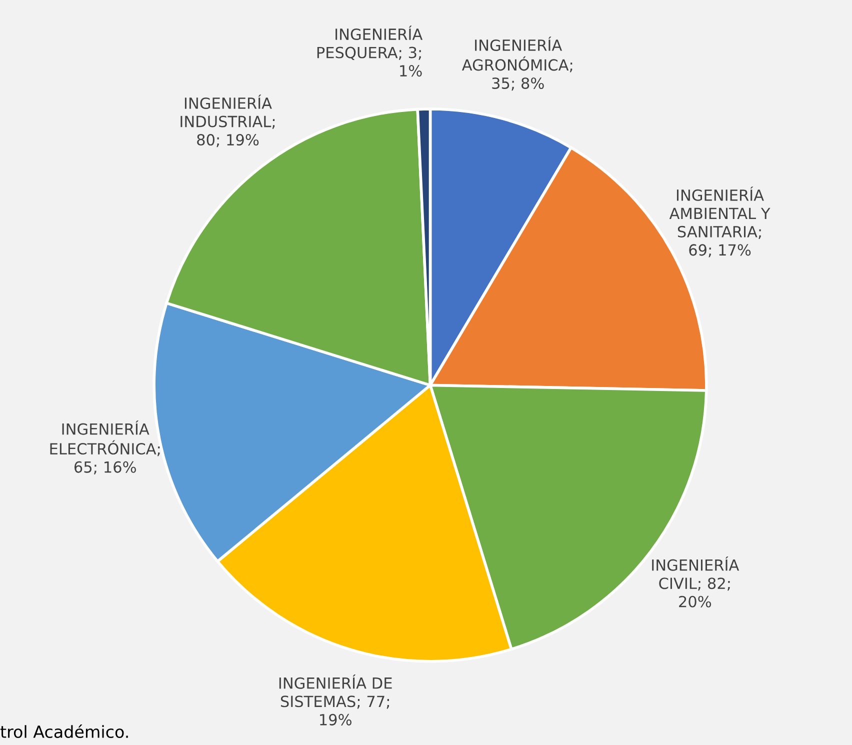 This screenshot has width=852, height=745. What do you see at coordinates (370, 51) in the screenshot?
I see `slice-label: INGENIERÍA PESQUERA; 3; 1%` at bounding box center [370, 51].